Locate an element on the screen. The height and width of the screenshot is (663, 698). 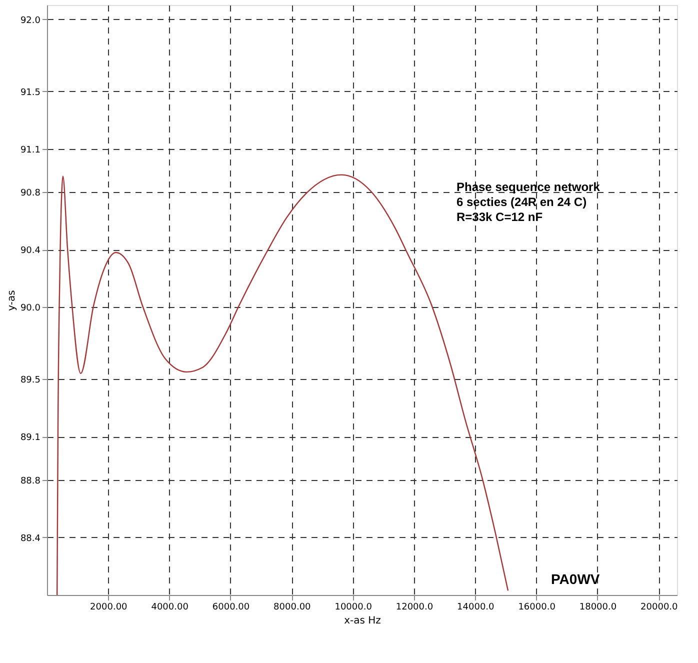
y-tick-label: 90.4 is located at coordinates (30, 251).